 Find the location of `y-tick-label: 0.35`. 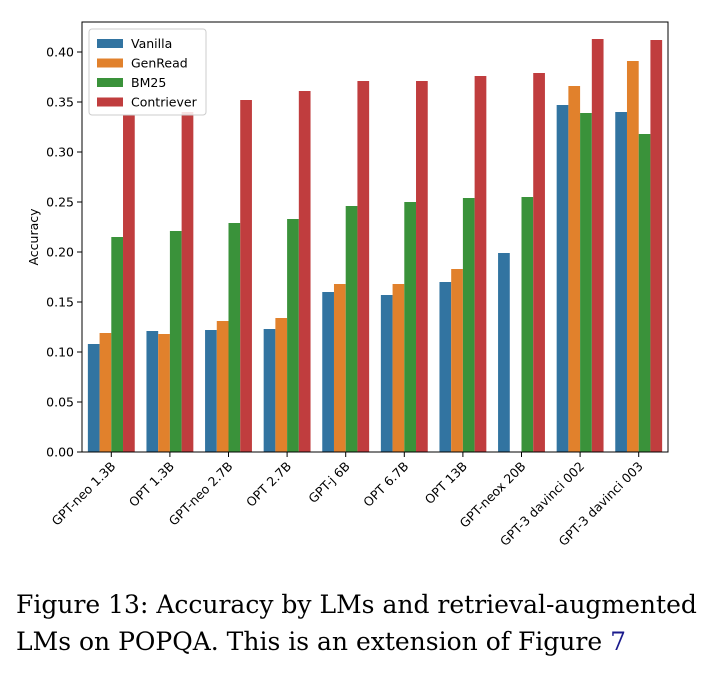

y-tick-label: 0.35 is located at coordinates (60, 102).